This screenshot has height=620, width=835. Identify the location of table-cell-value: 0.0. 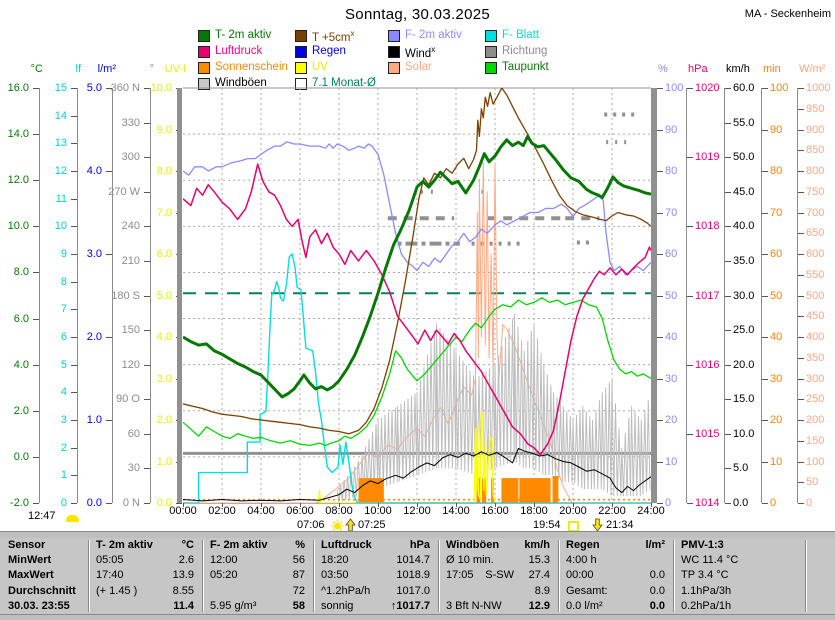
(657, 590).